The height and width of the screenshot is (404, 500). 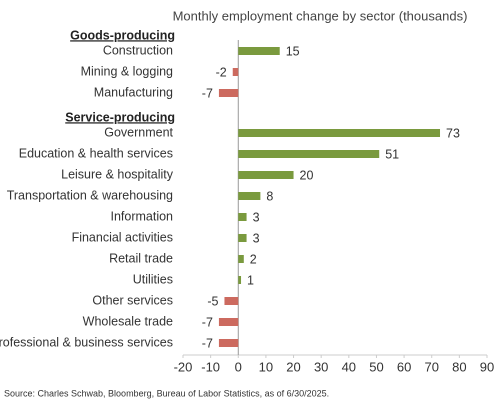 I want to click on x-tick-label: -20, so click(x=183, y=366).